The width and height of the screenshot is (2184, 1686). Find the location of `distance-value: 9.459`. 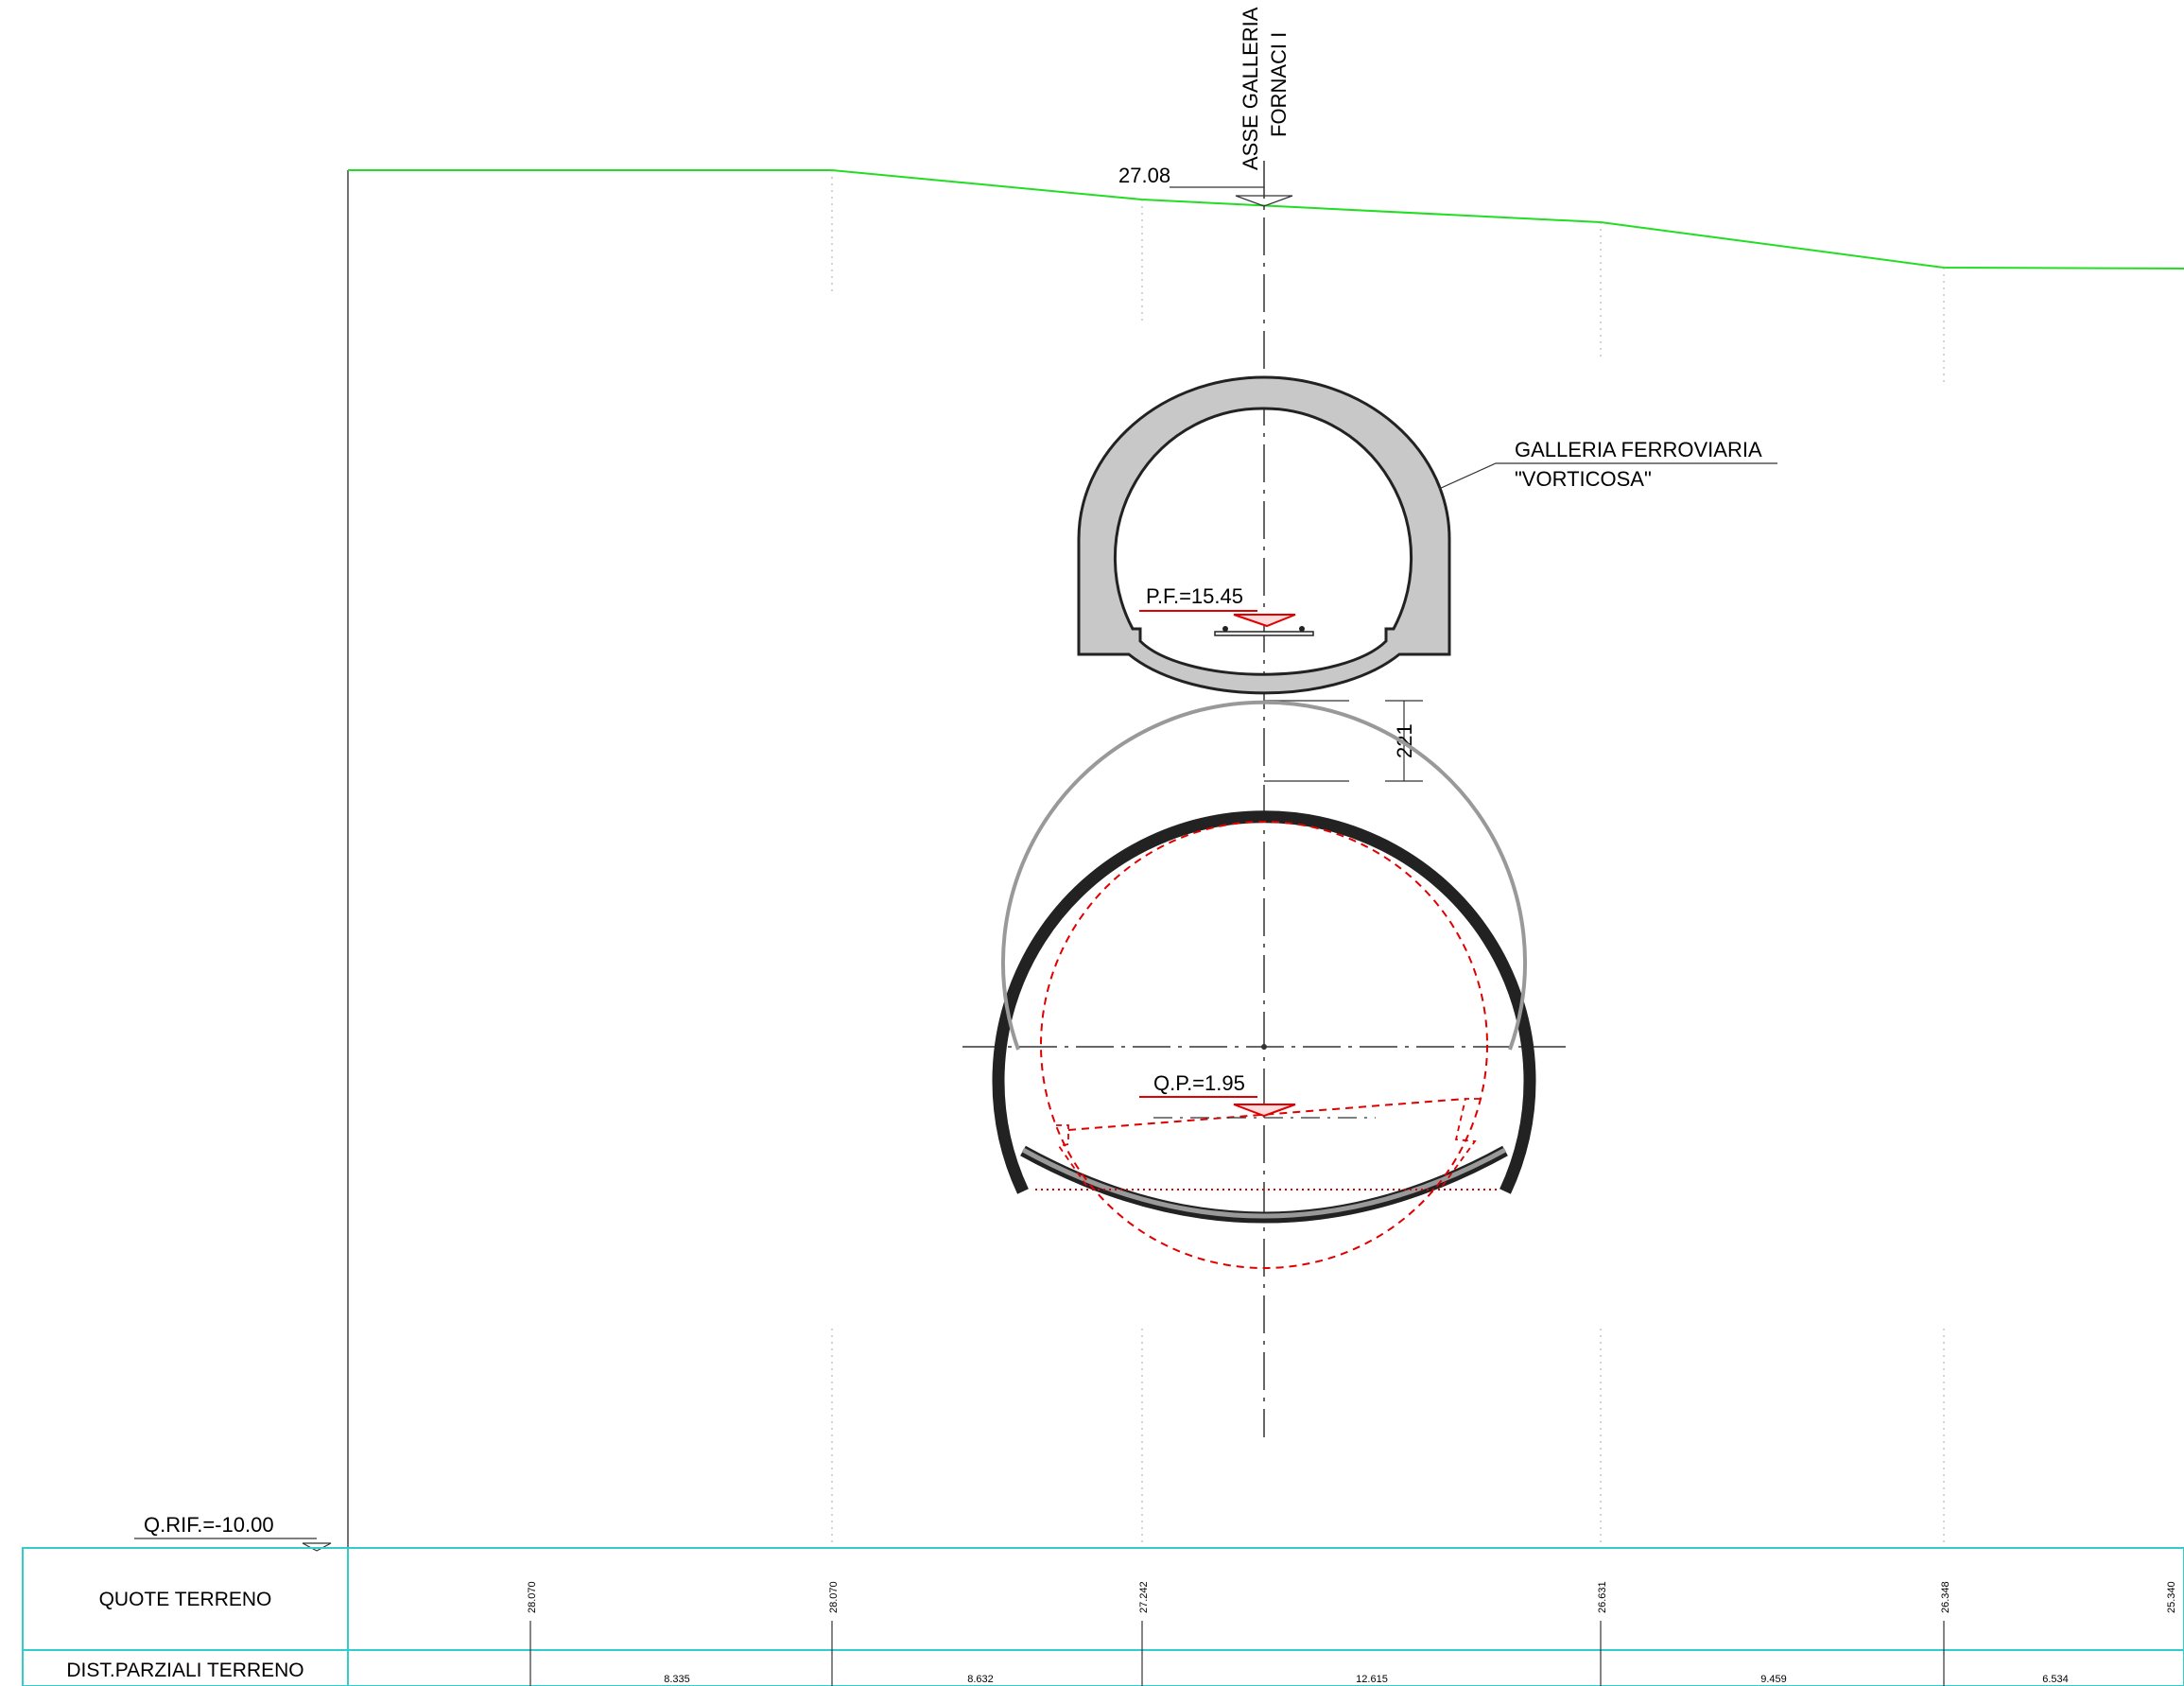

distance-value: 9.459 is located at coordinates (1773, 1679).